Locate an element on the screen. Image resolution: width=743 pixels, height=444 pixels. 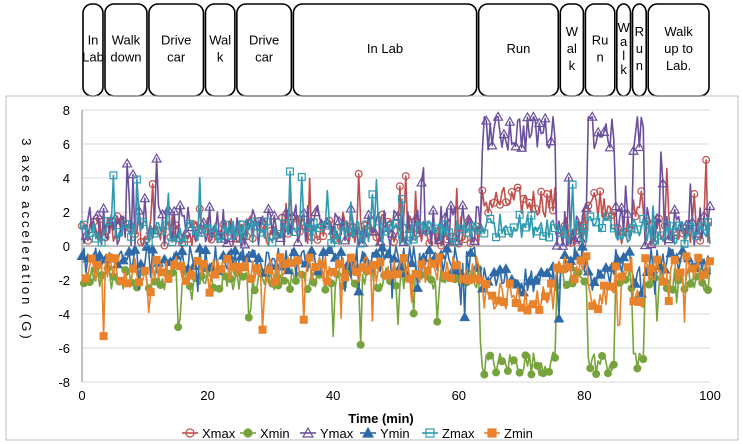
legend-item-xmax: Xmax is located at coordinates (209, 433).